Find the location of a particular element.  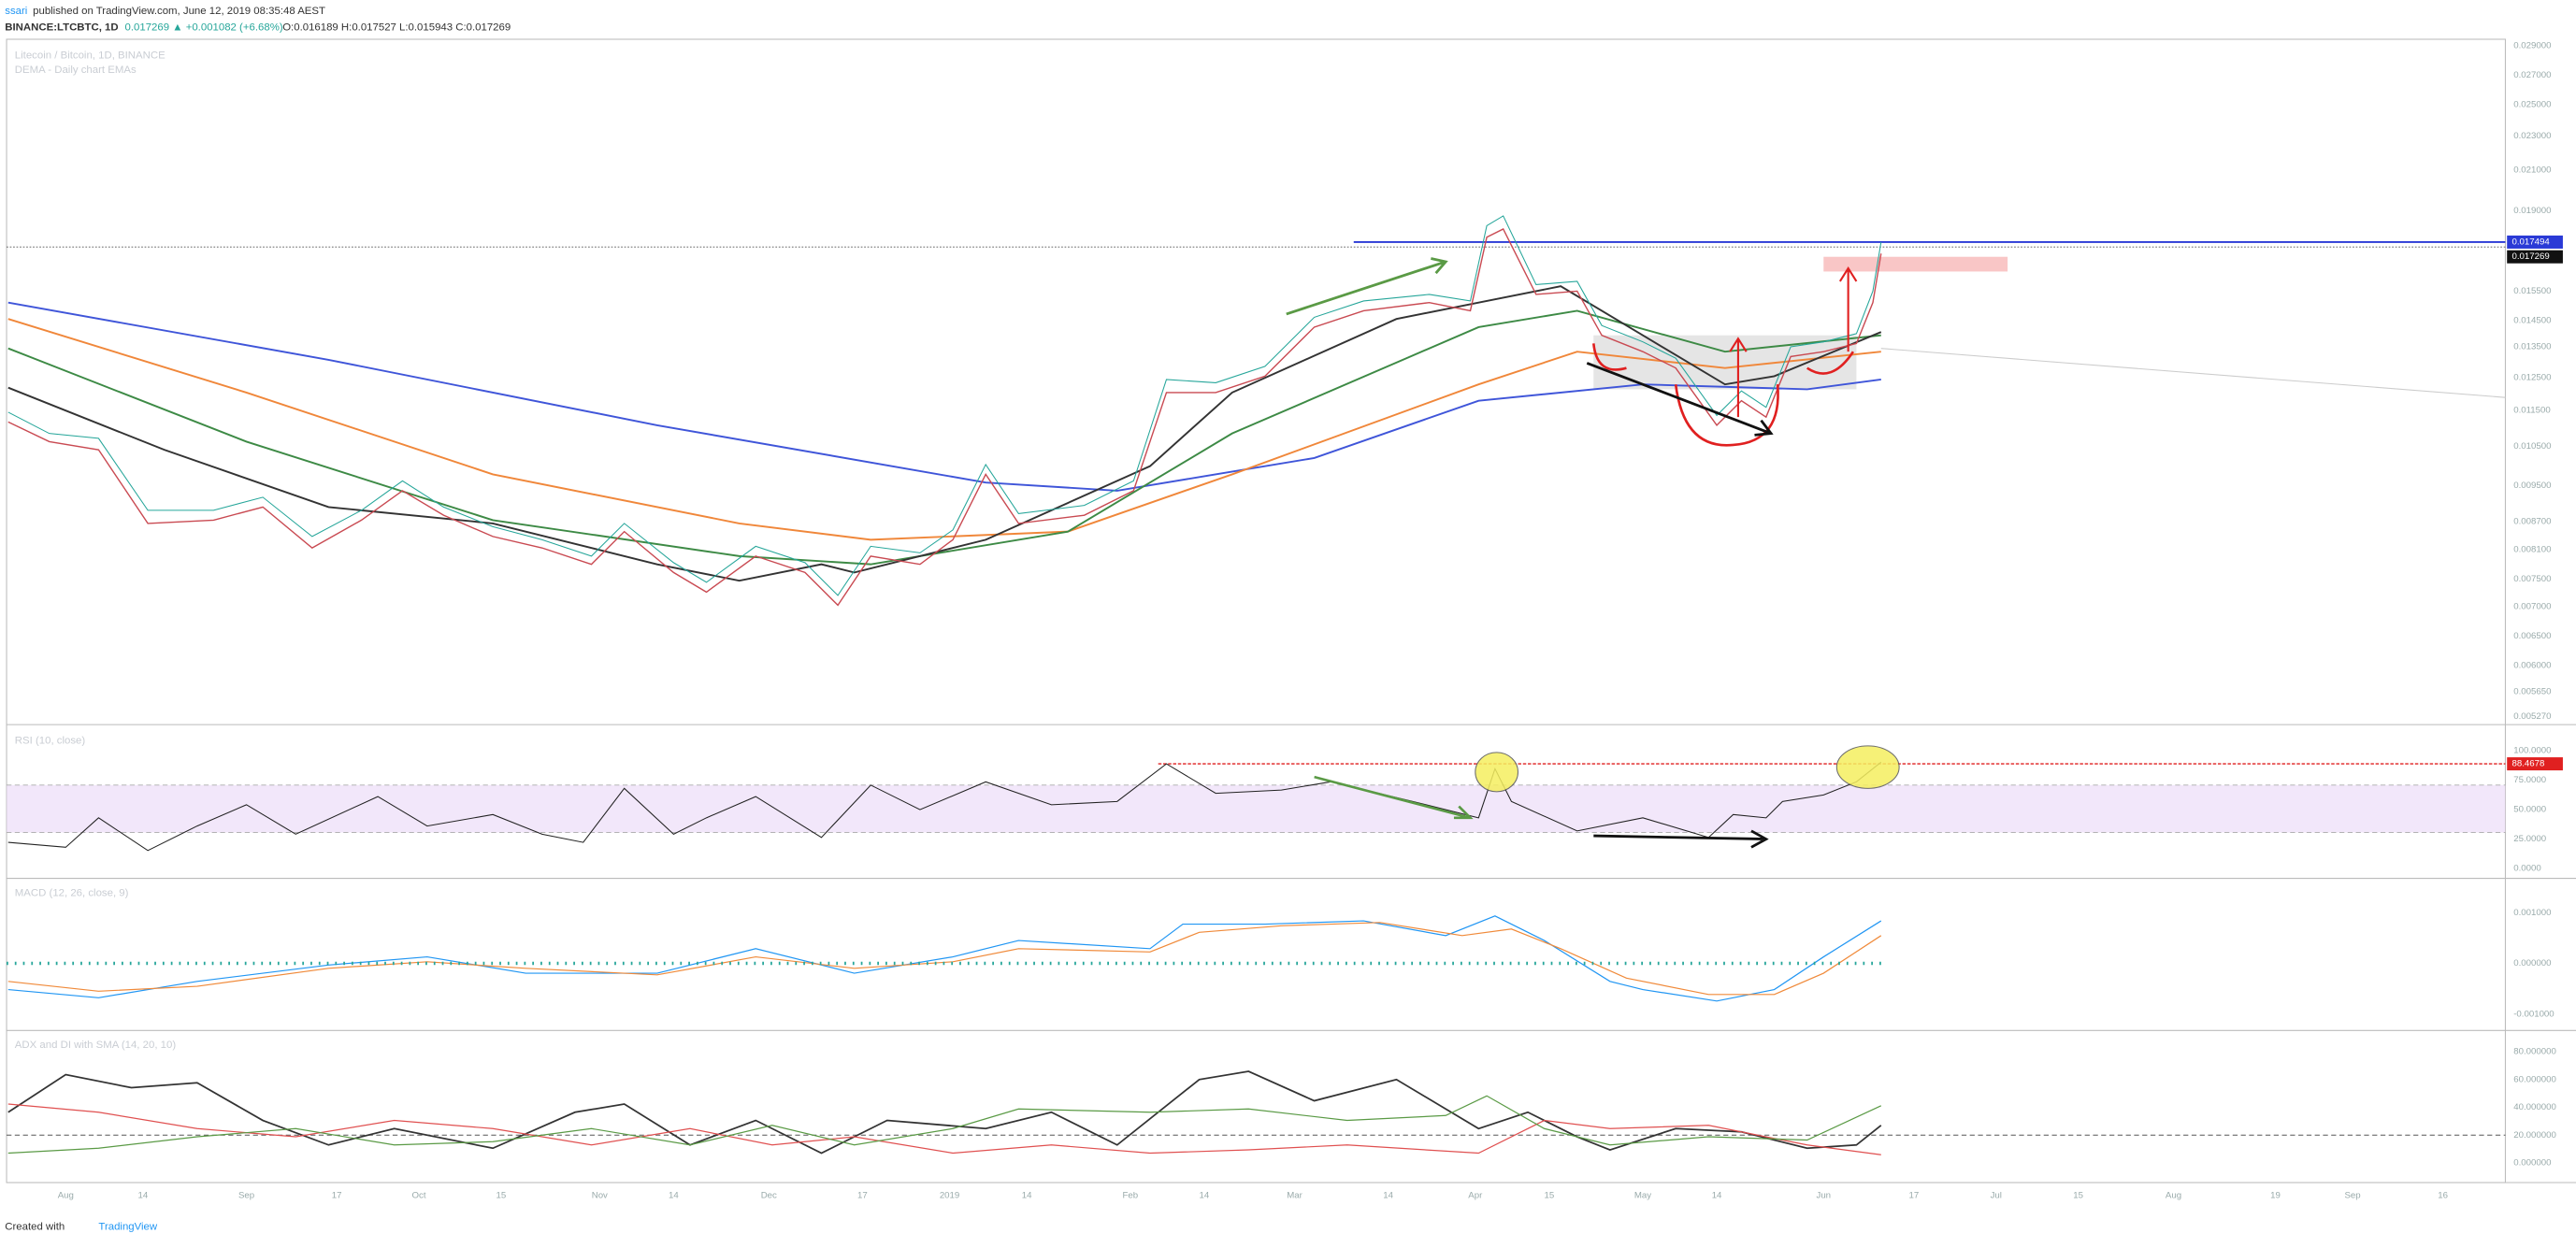

footer-created: Created with is located at coordinates (35, 1227).